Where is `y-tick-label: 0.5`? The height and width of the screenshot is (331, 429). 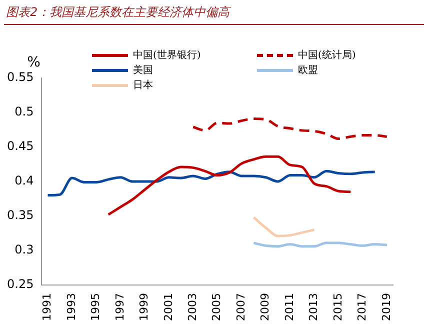 y-tick-label: 0.5 is located at coordinates (24, 111).